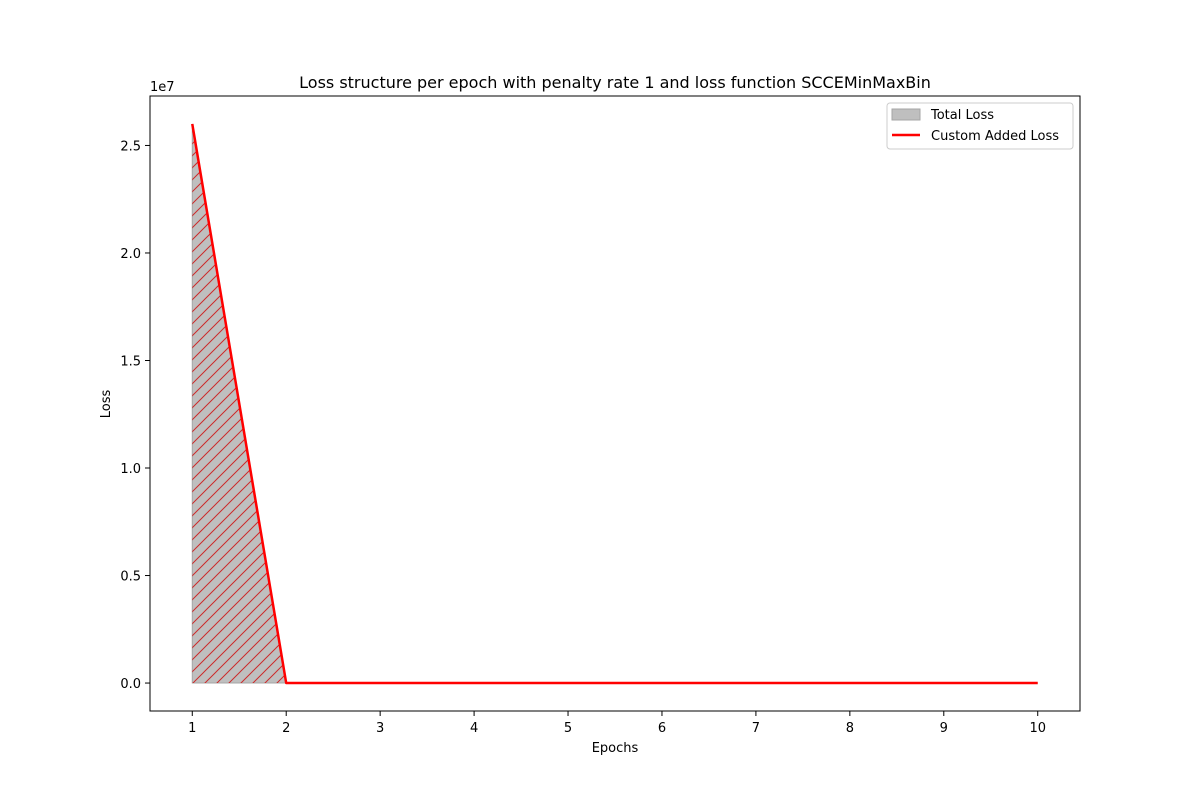  I want to click on y-tick-label: 0.0, so click(130, 684).